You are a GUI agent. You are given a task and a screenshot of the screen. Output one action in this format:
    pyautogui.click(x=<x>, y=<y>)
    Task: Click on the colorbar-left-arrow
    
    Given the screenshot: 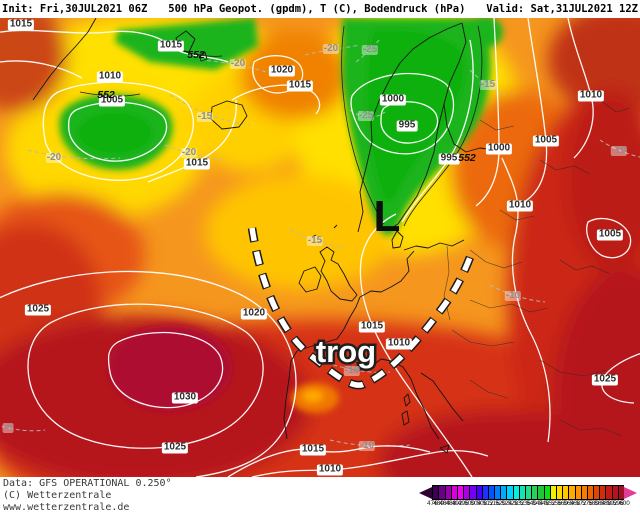 What is the action you would take?
    pyautogui.click(x=426, y=492)
    